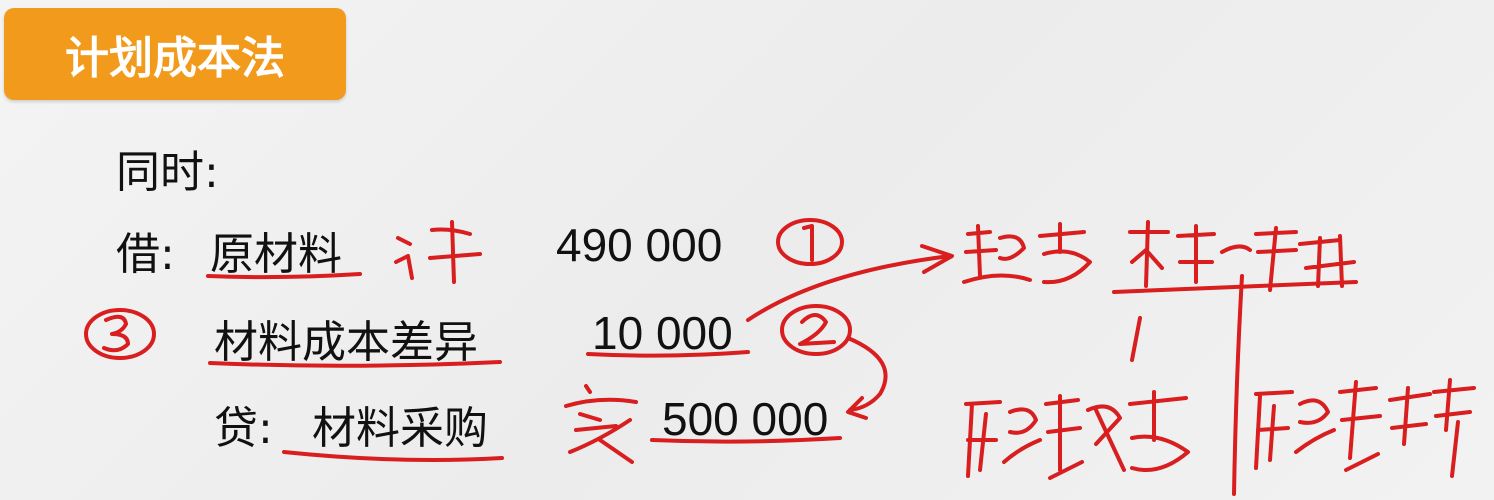 The image size is (1494, 500). Describe the element at coordinates (639, 245) in the screenshot. I see `debit-amount-raw-material: 490 000` at that location.